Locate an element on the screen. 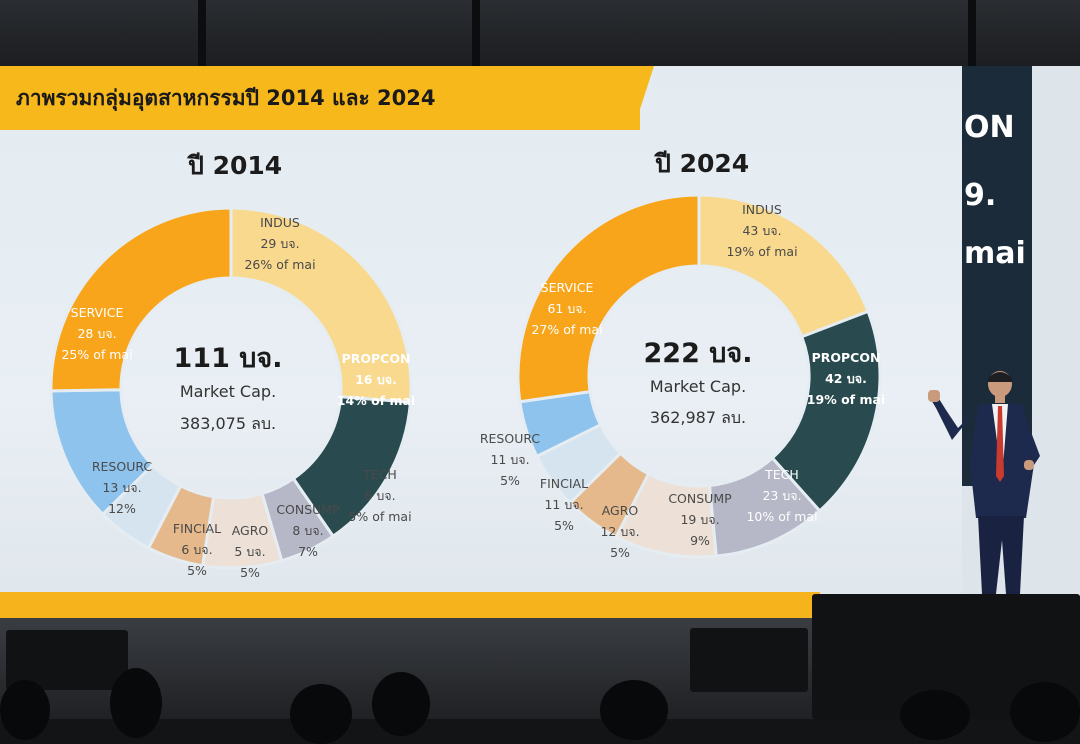 The height and width of the screenshot is (744, 1080). stage-speaker is located at coordinates (749, 660).